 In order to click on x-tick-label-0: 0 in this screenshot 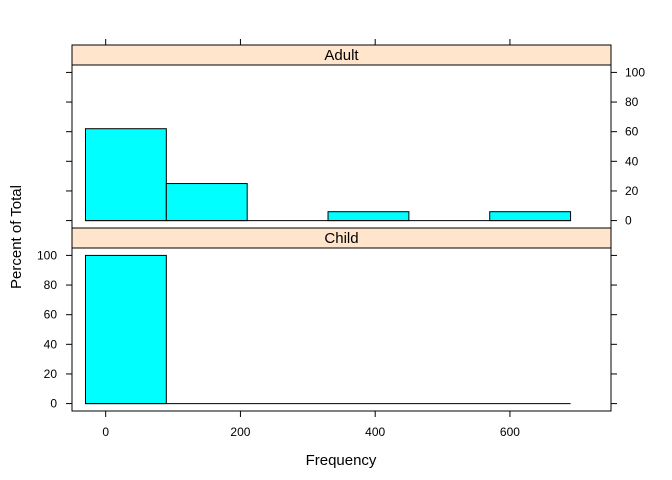, I will do `click(105, 432)`.